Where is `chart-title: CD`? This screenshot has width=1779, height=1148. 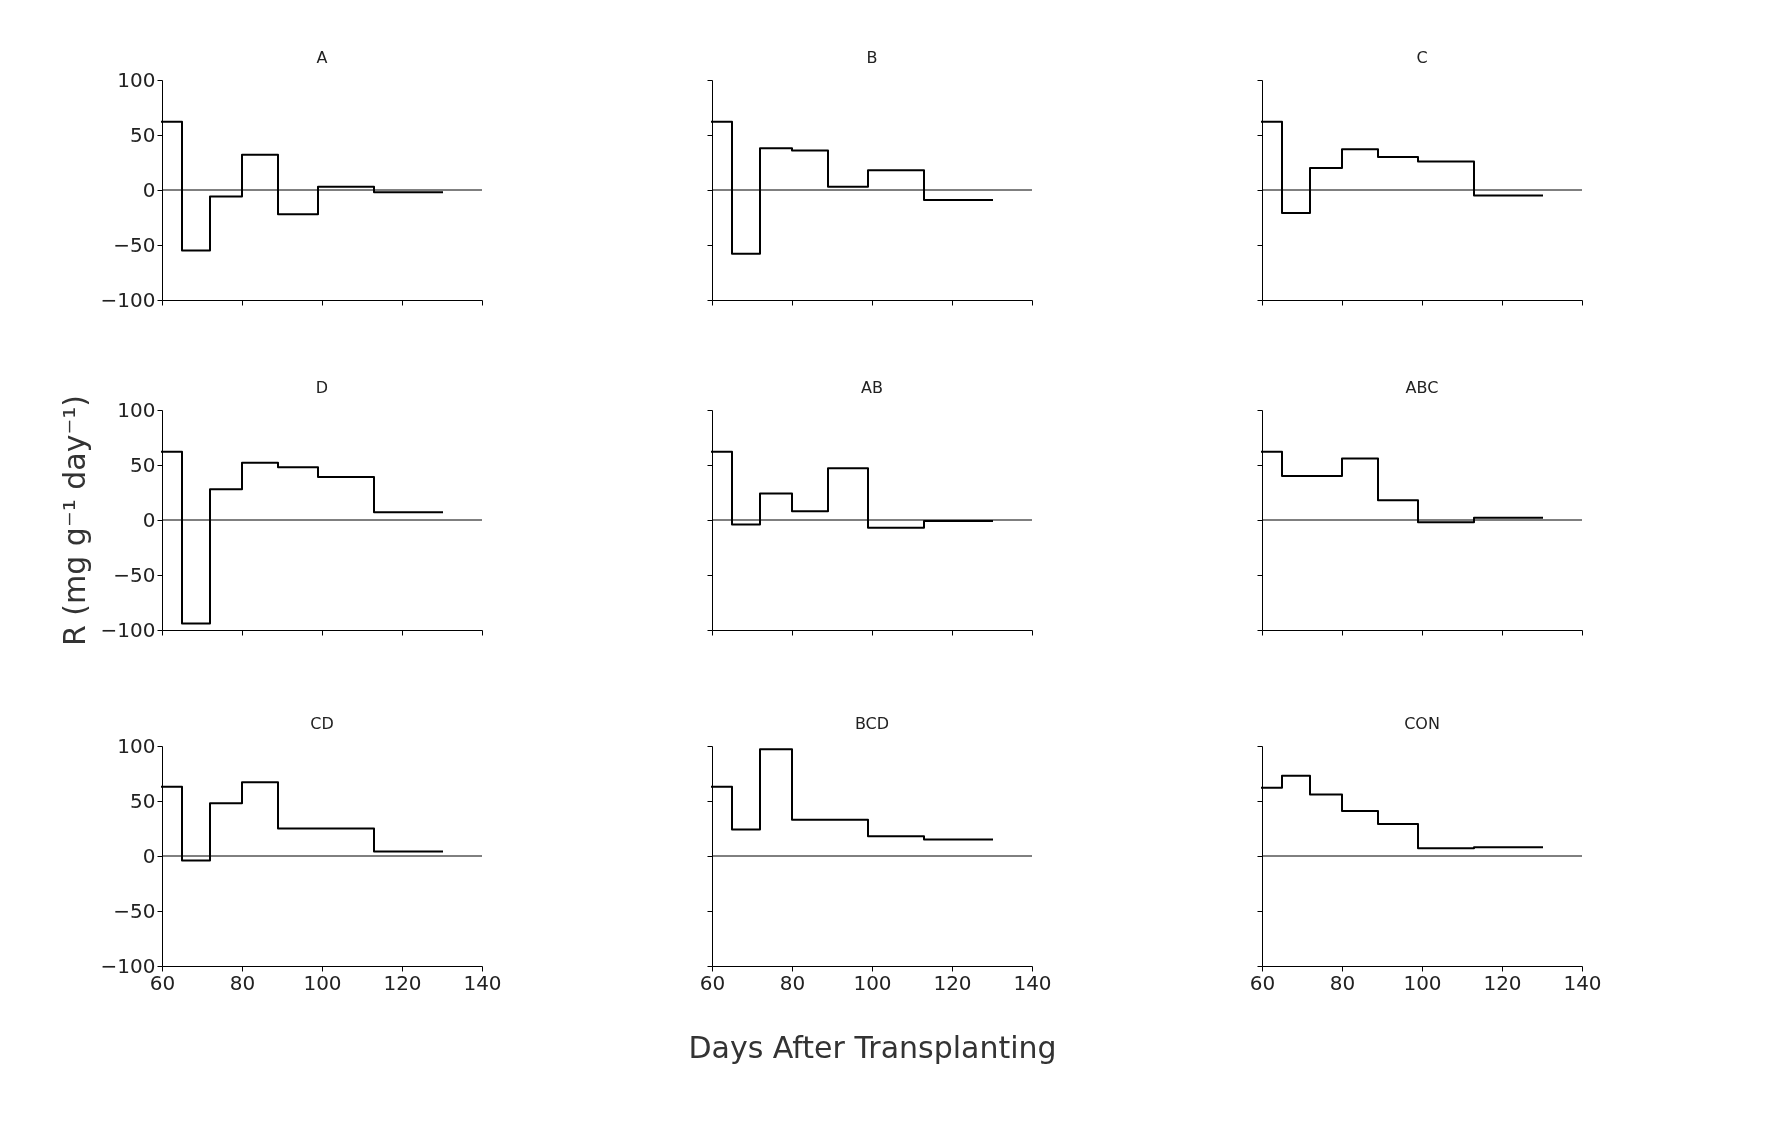 chart-title: CD is located at coordinates (322, 723).